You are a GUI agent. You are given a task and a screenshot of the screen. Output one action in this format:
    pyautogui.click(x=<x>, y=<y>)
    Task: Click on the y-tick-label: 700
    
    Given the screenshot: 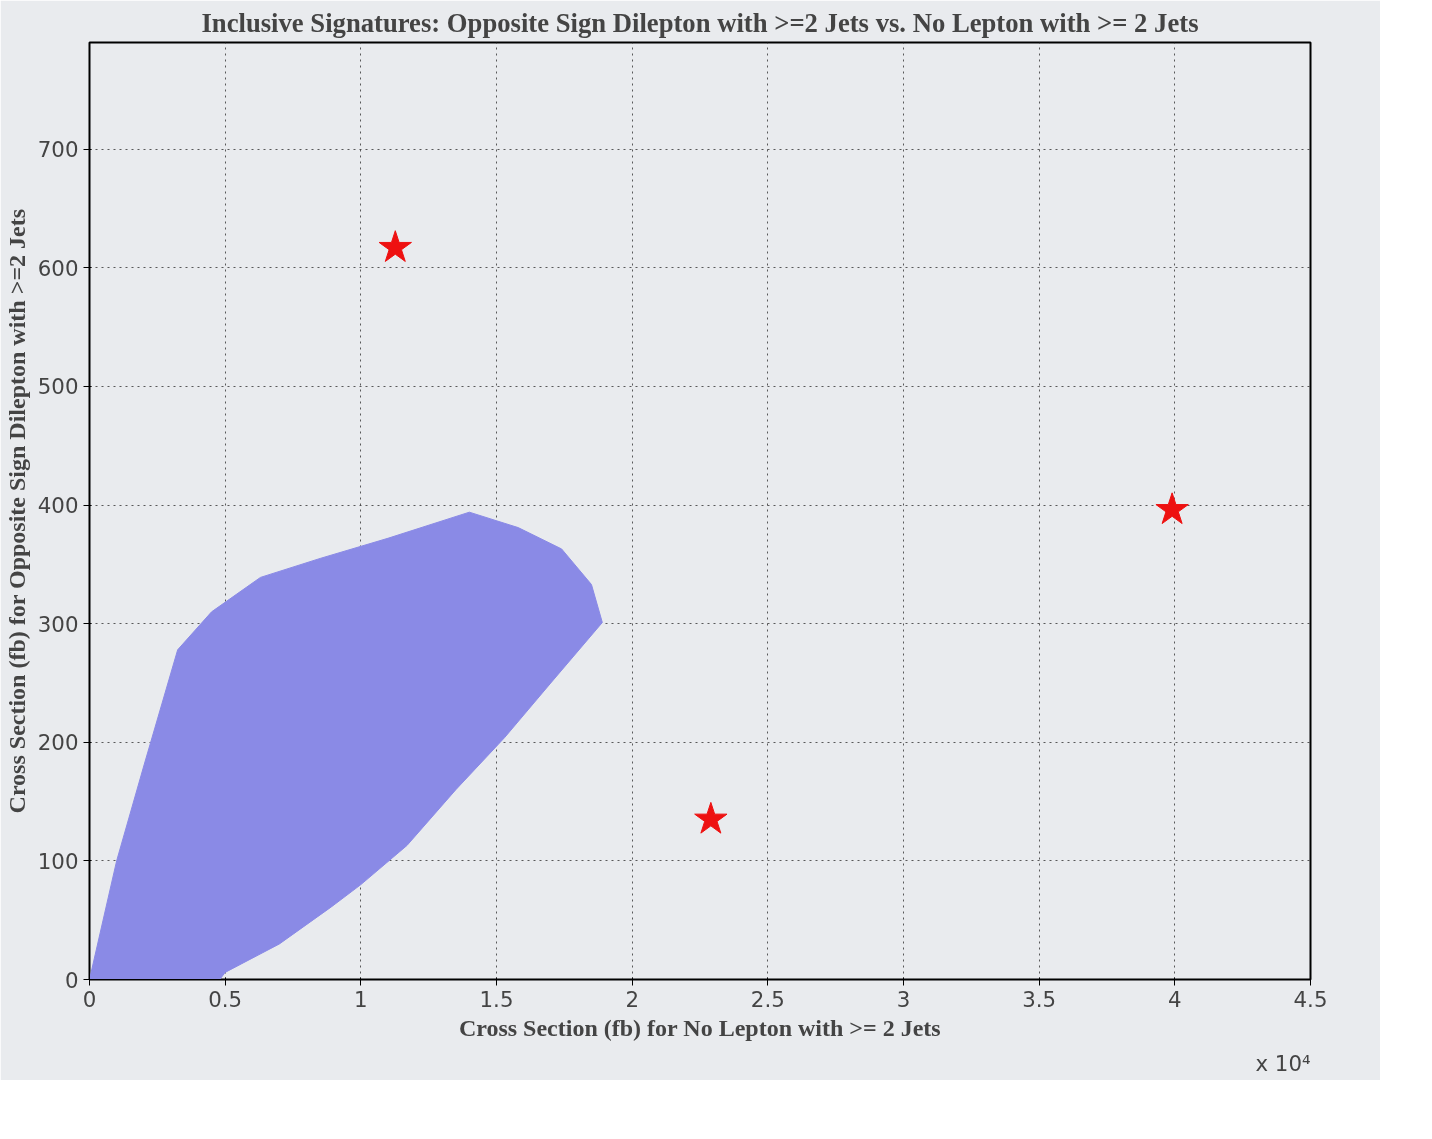 What is the action you would take?
    pyautogui.click(x=58, y=150)
    